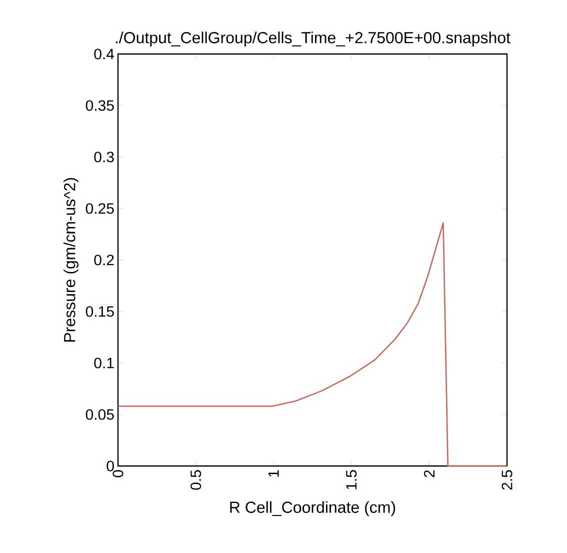 This screenshot has width=567, height=553. Describe the element at coordinates (104, 260) in the screenshot. I see `y-tick-label: 0.2` at that location.